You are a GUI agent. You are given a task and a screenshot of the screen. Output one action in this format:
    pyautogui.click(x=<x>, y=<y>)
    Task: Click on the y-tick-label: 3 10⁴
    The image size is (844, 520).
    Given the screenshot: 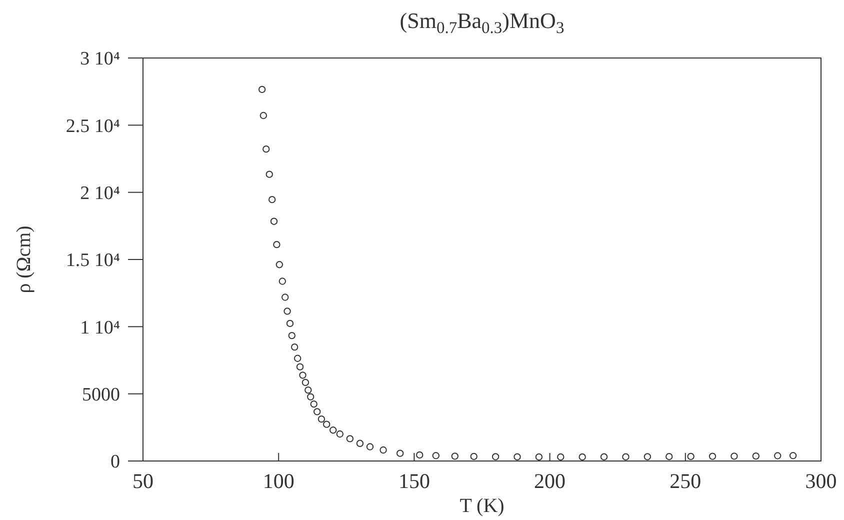 What is the action you would take?
    pyautogui.click(x=100, y=59)
    